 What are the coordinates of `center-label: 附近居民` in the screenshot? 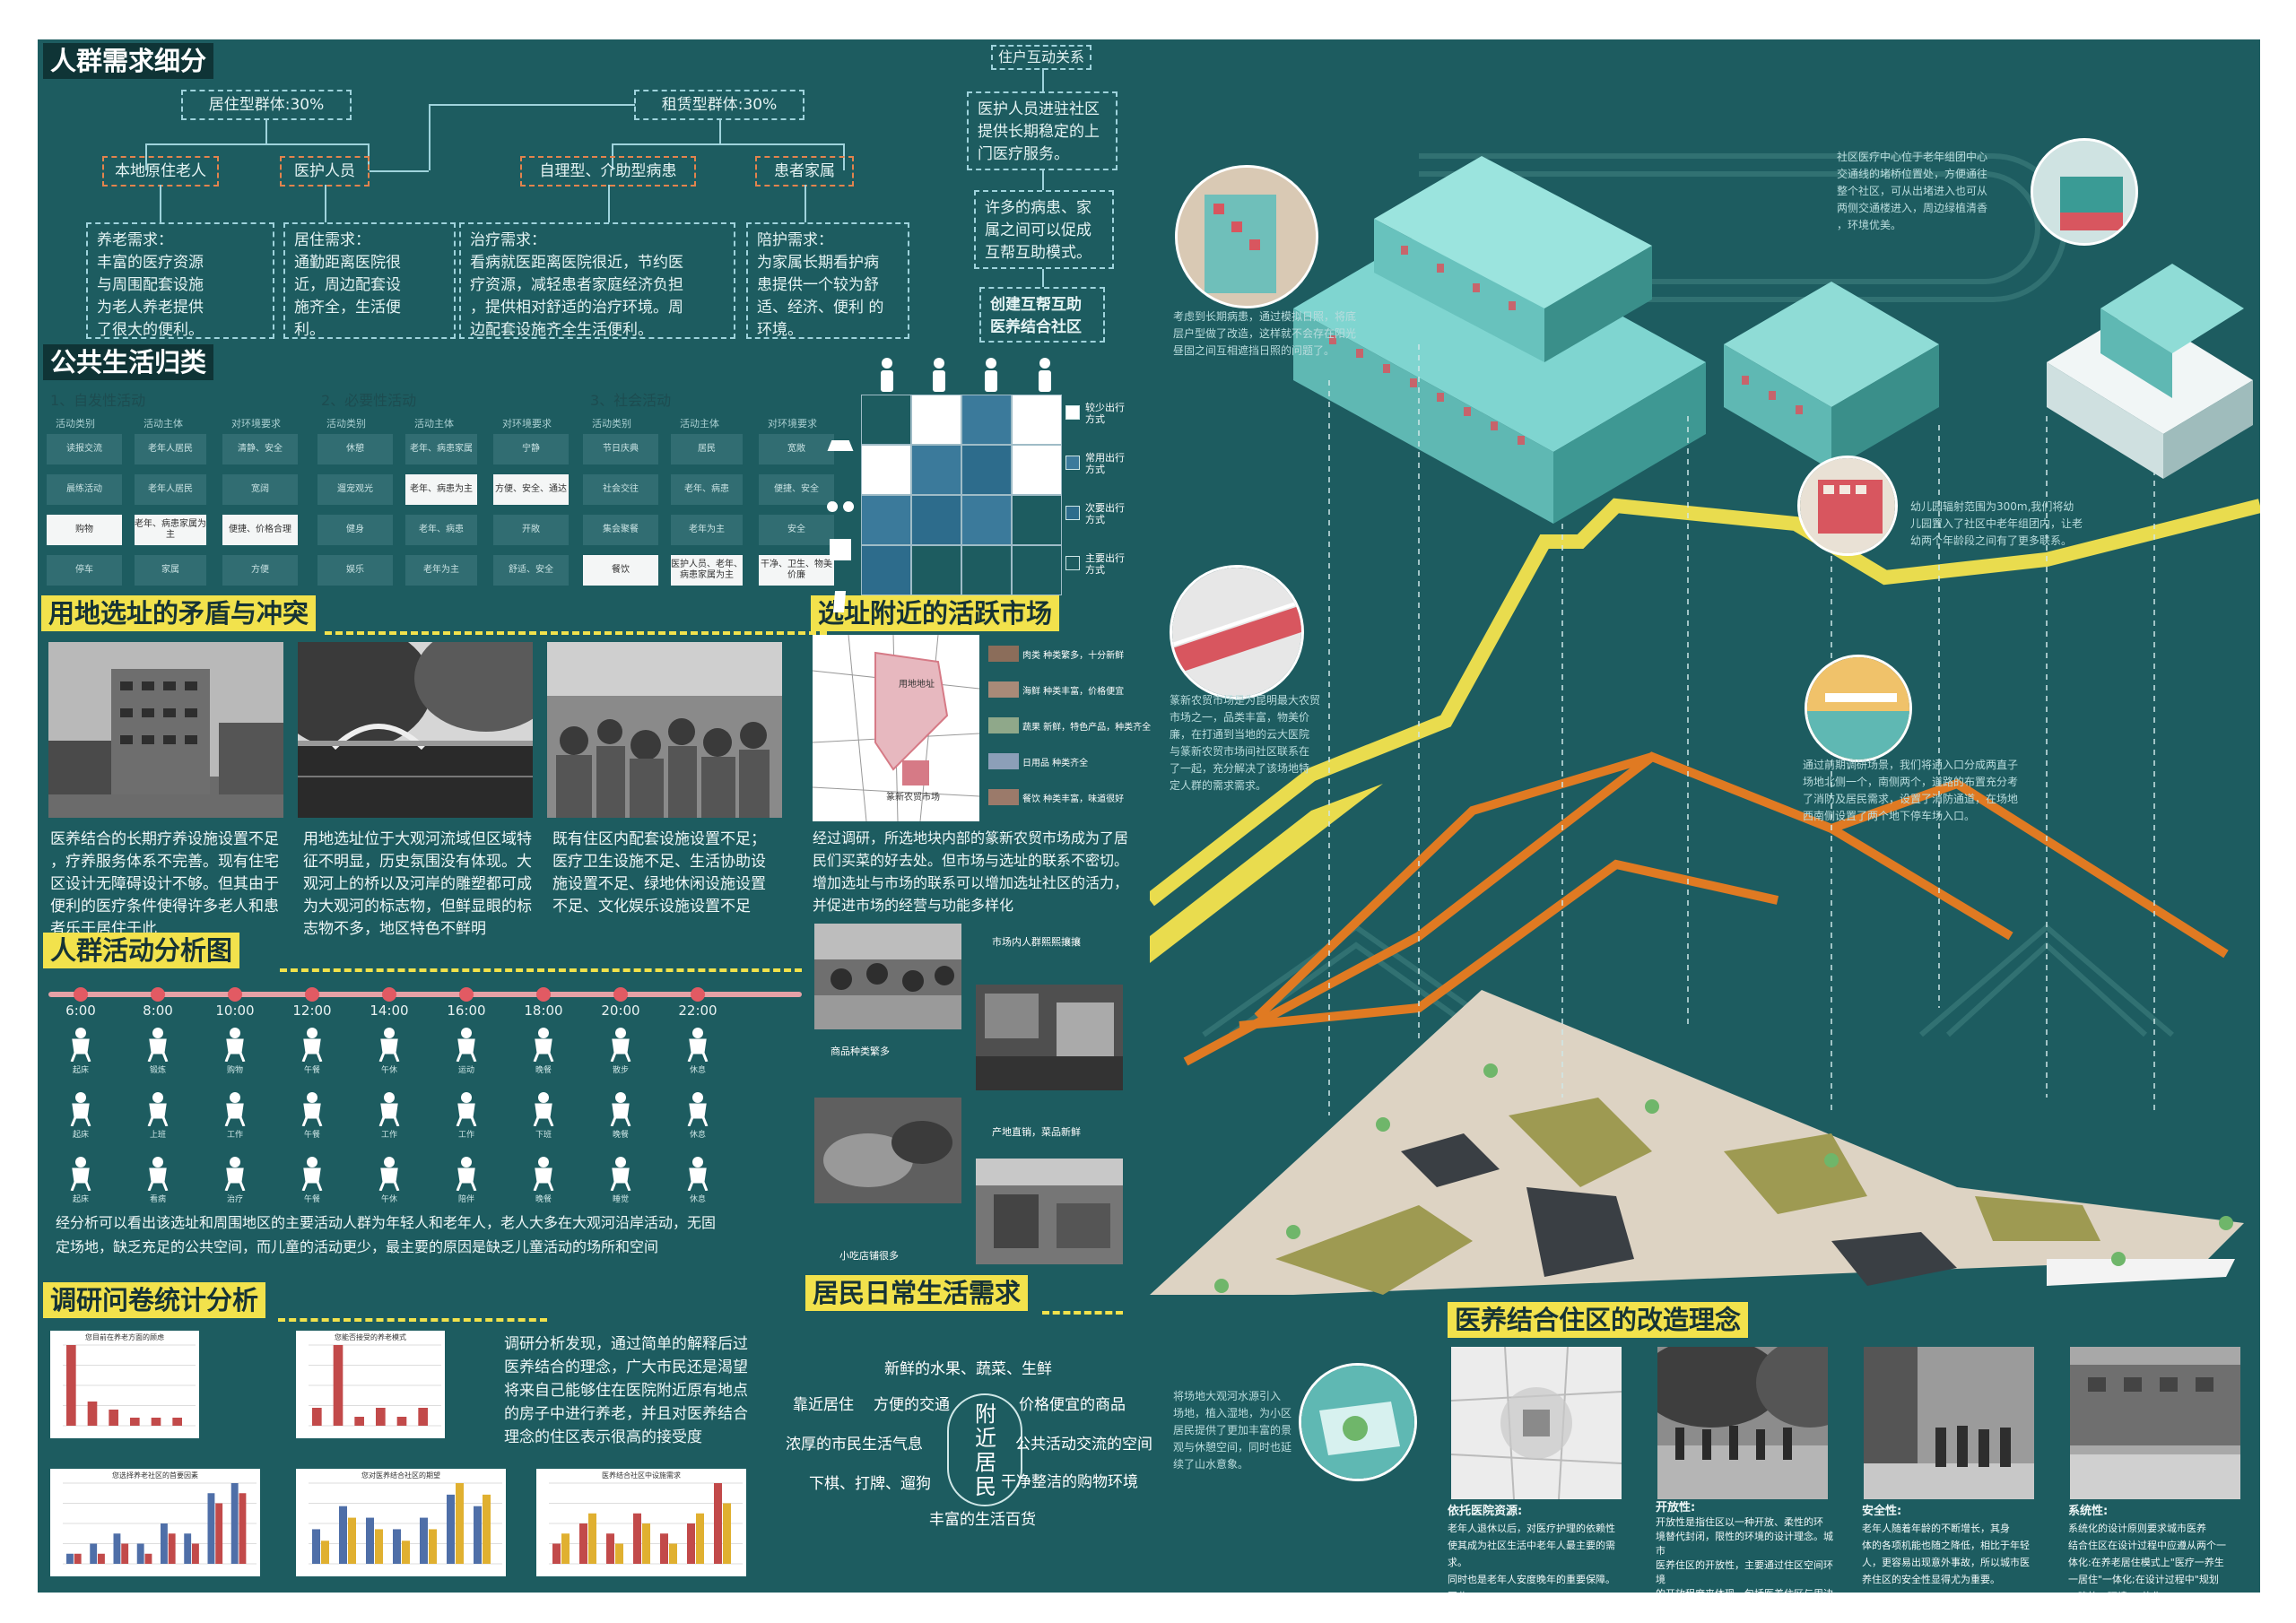 It's located at (985, 1450).